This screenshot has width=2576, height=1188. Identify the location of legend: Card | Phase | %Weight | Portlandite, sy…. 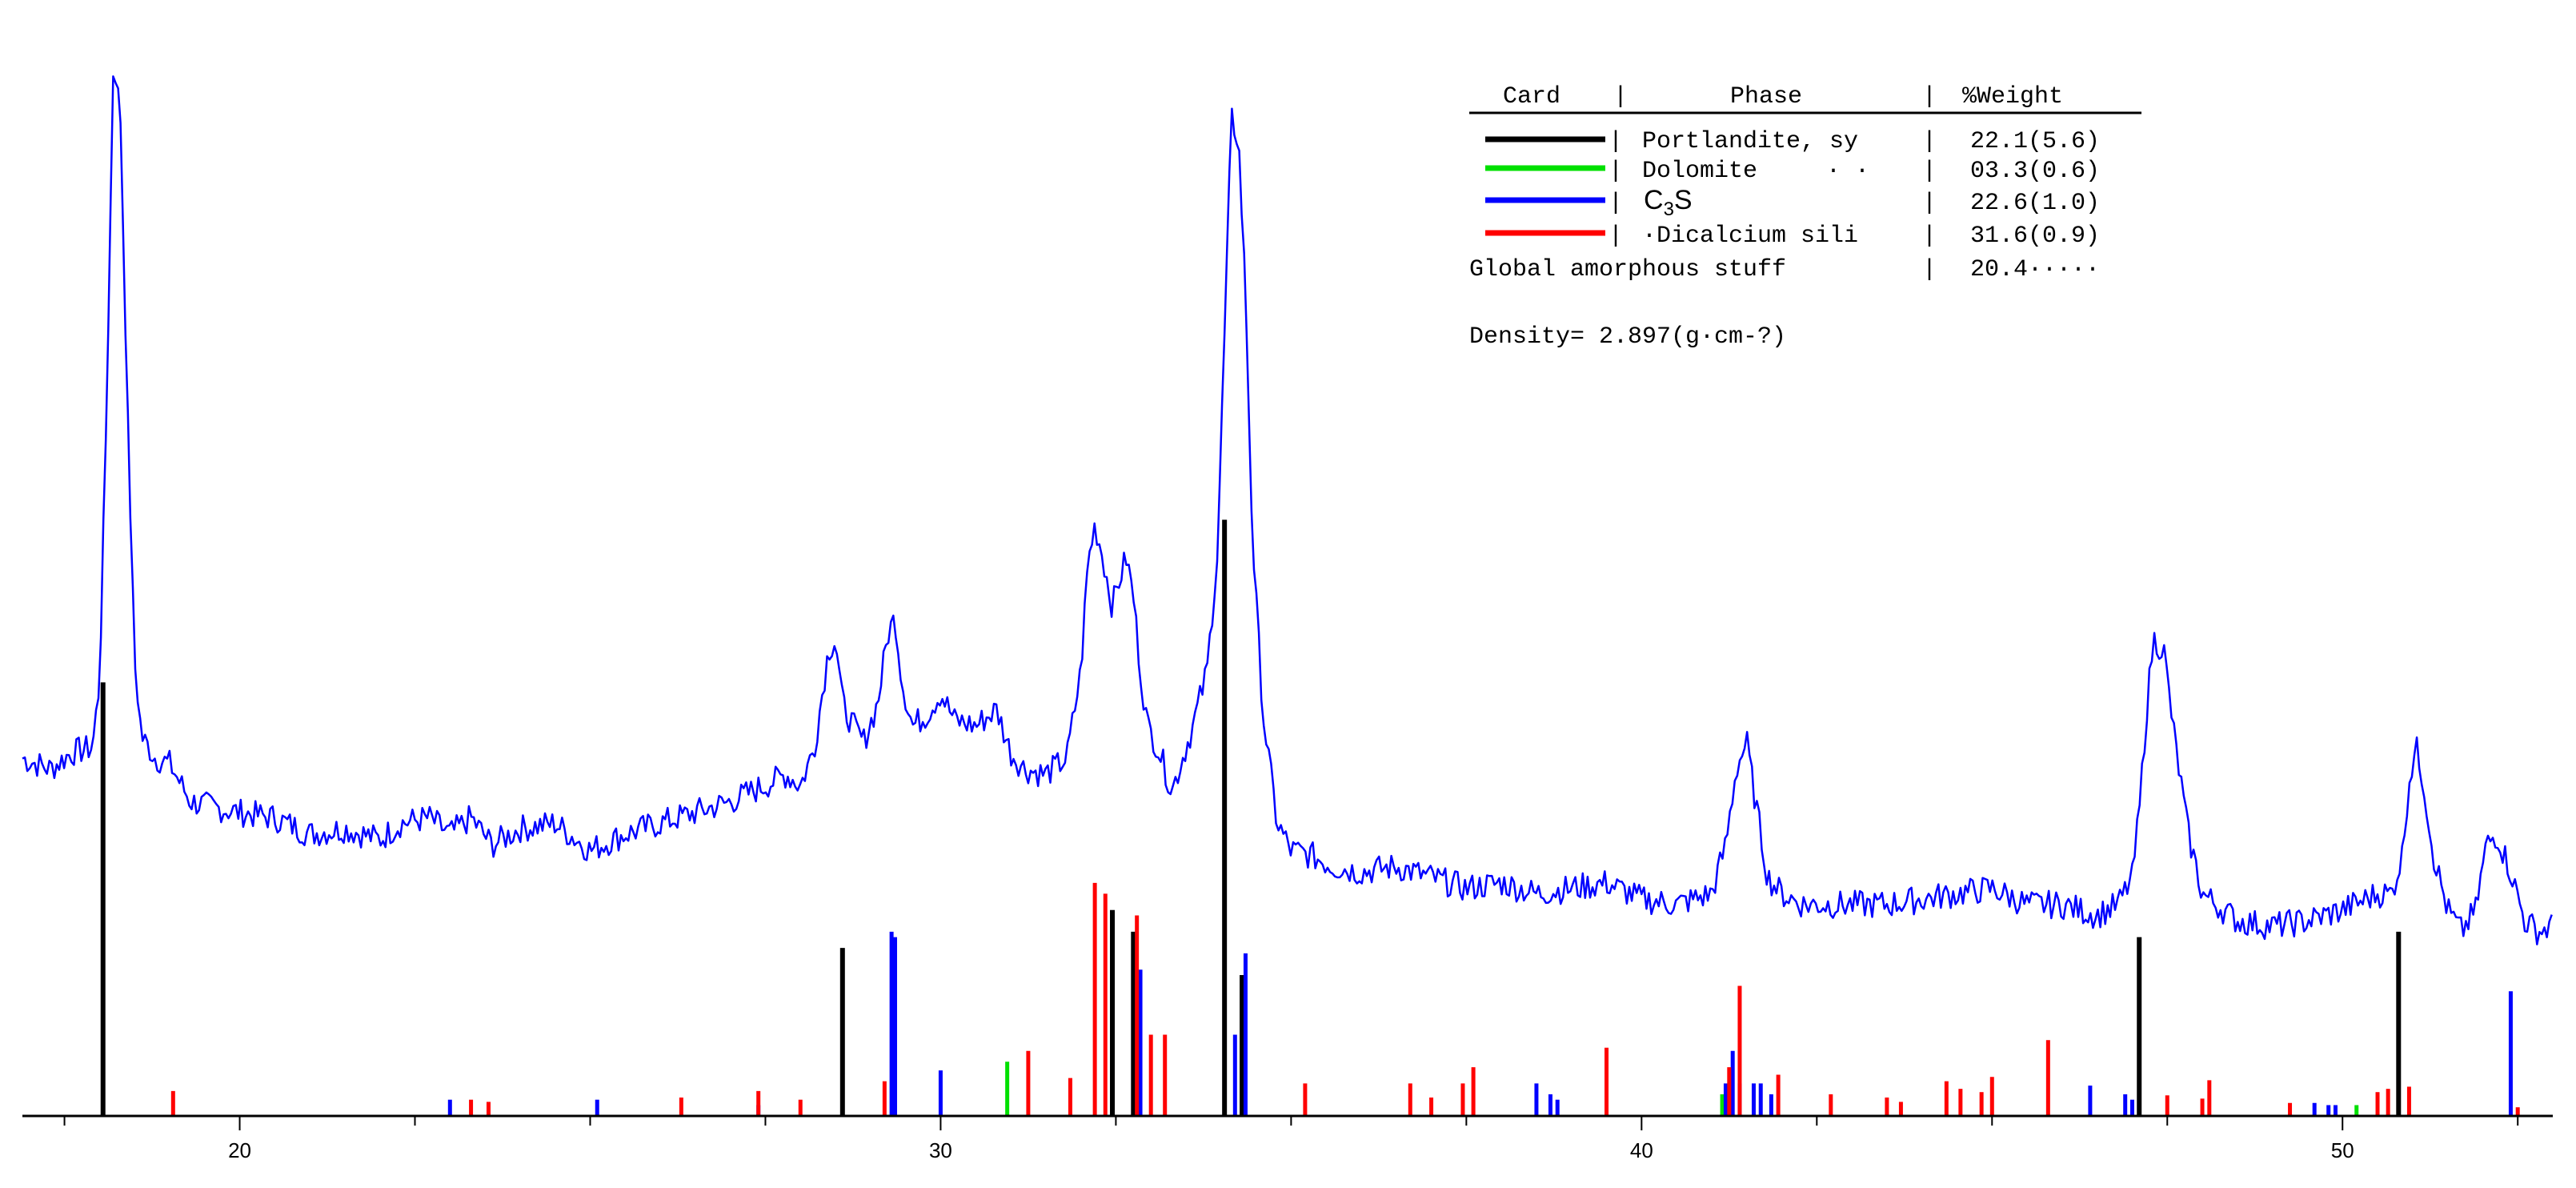
(1805, 217).